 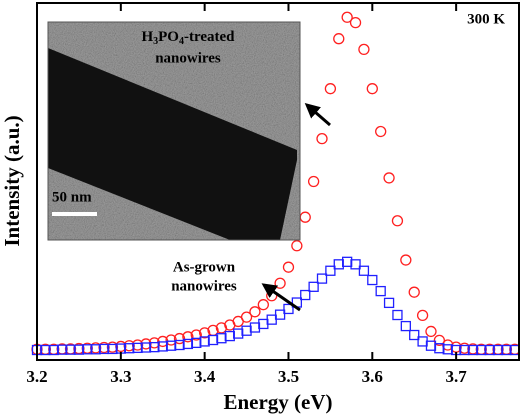 What do you see at coordinates (188, 58) in the screenshot?
I see `inset-label: nanowires` at bounding box center [188, 58].